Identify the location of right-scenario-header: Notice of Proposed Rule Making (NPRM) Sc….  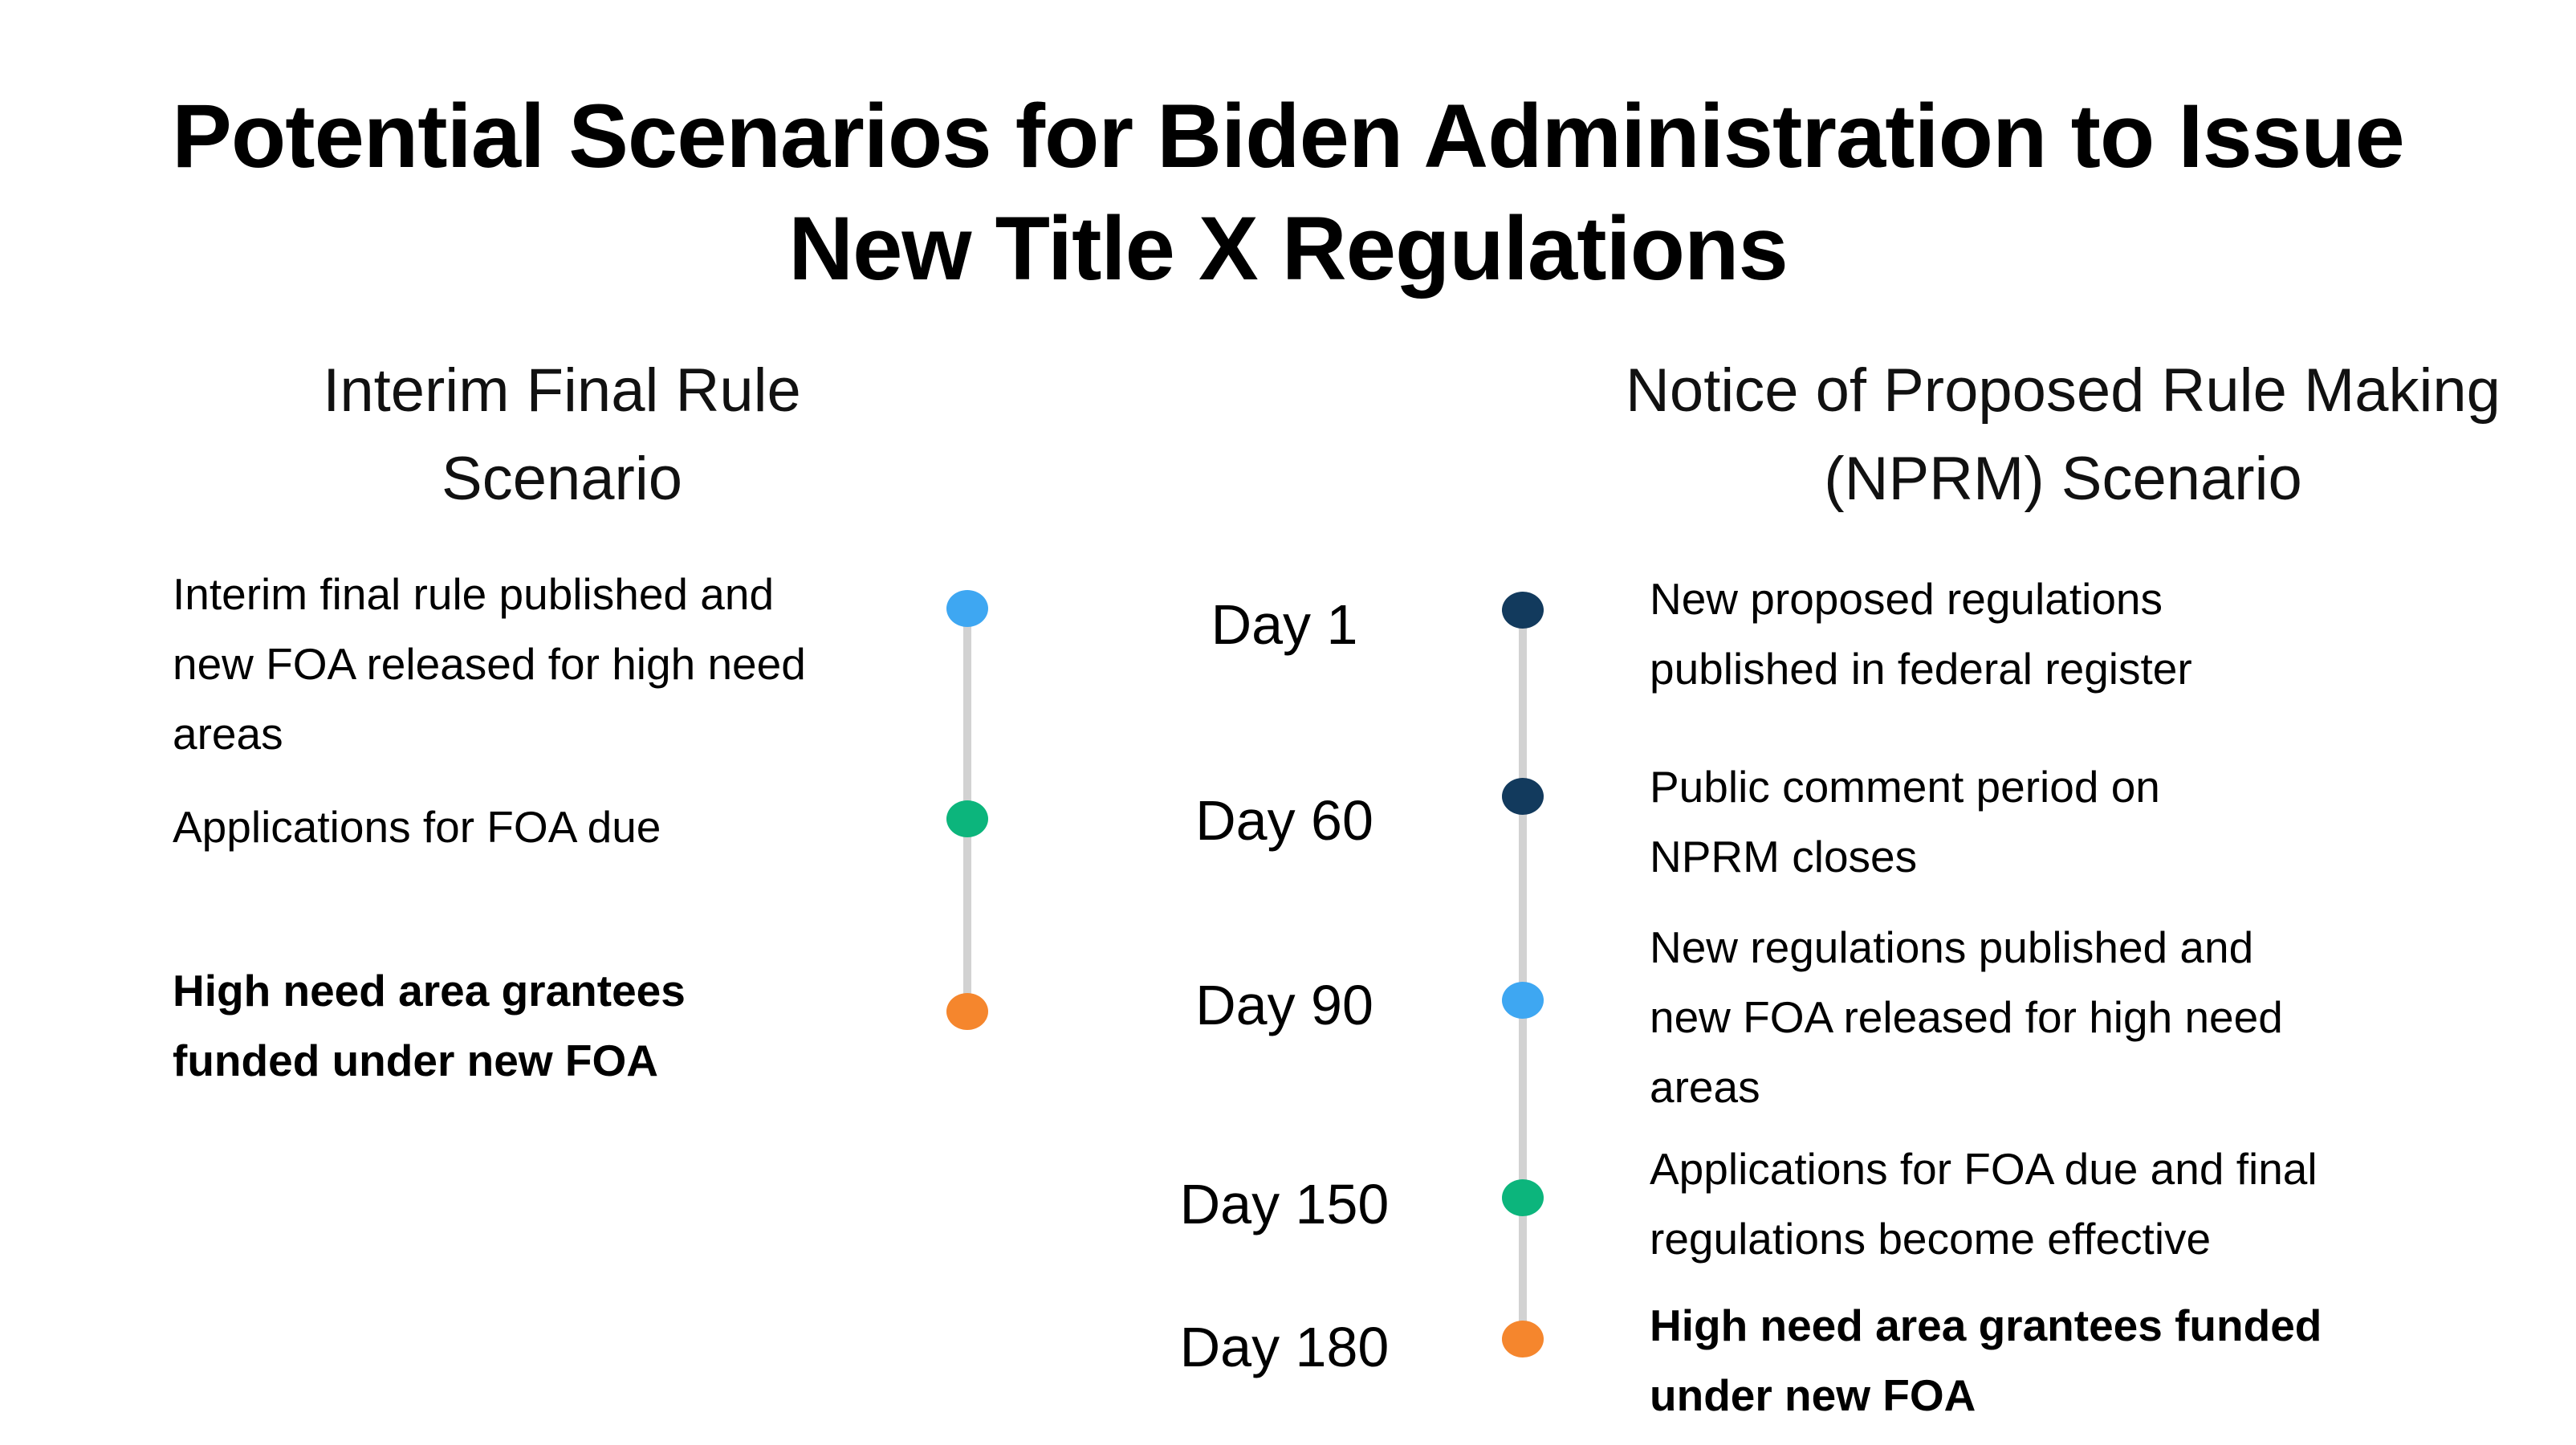
(2063, 435).